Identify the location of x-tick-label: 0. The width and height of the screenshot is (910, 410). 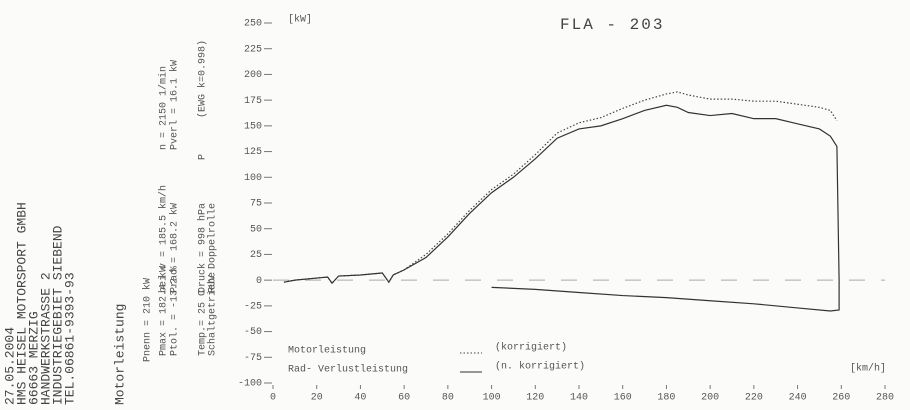
(273, 398).